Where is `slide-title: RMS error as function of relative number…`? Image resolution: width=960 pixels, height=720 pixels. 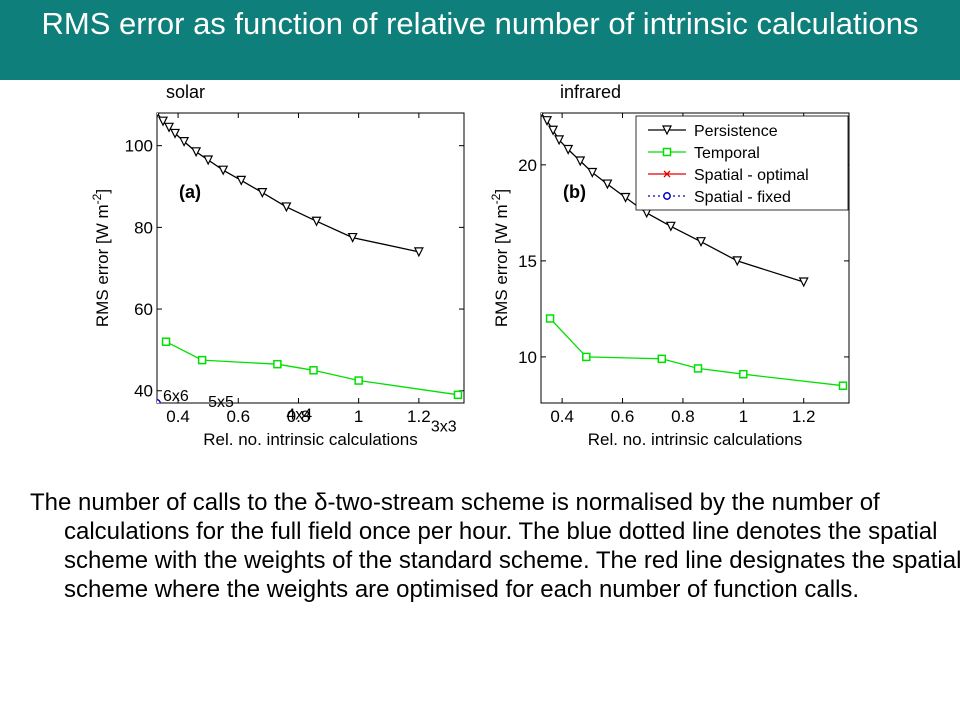 slide-title: RMS error as function of relative number… is located at coordinates (480, 23).